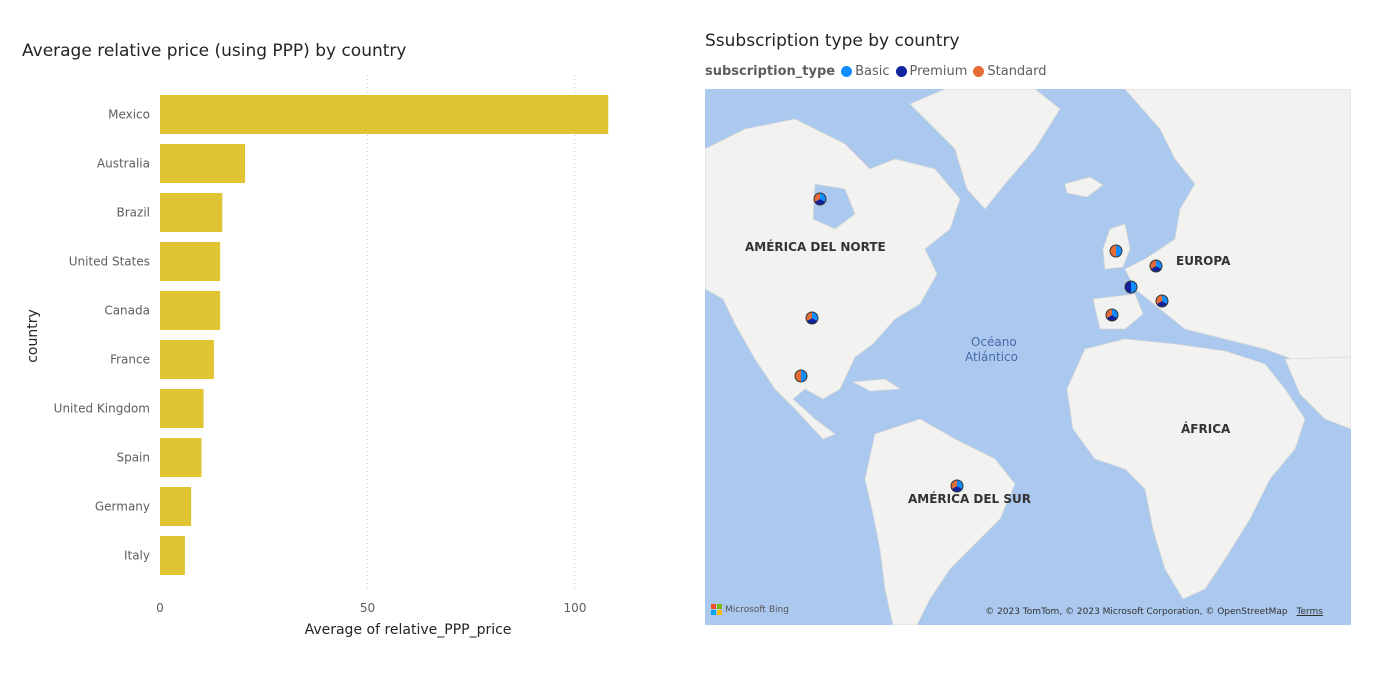  I want to click on label-ocean-2: Atlántico, so click(991, 357).